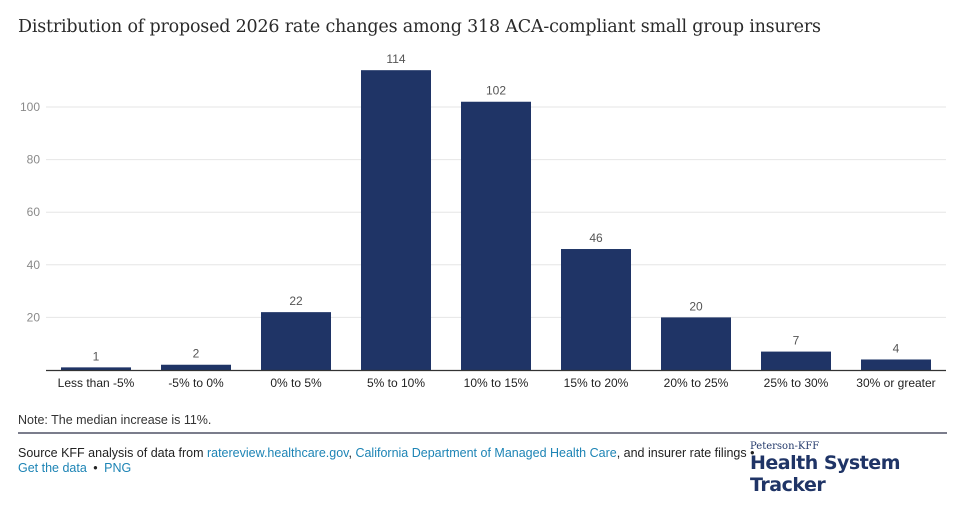 The image size is (980, 509). I want to click on x-category-label: 25% to 30%, so click(796, 383).